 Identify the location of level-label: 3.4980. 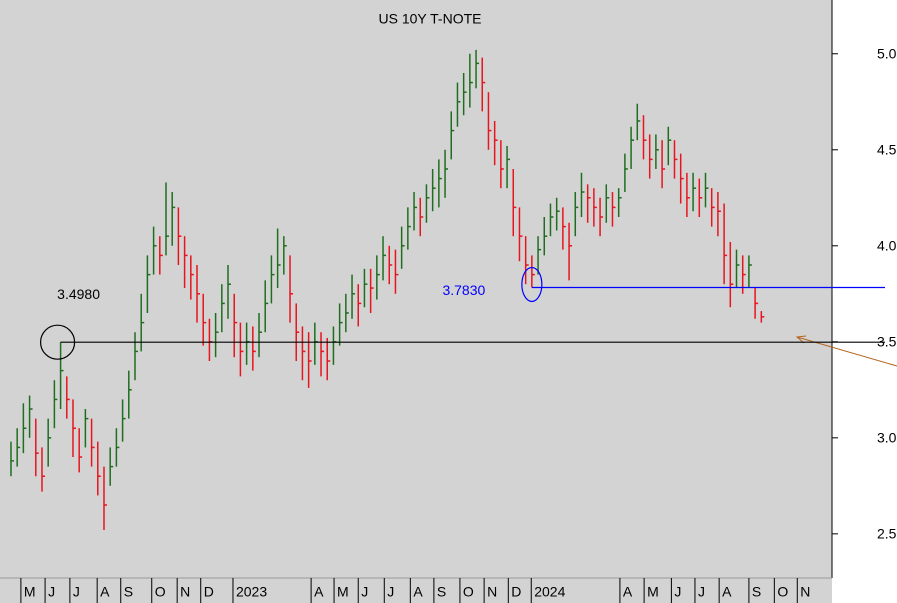
(78, 294).